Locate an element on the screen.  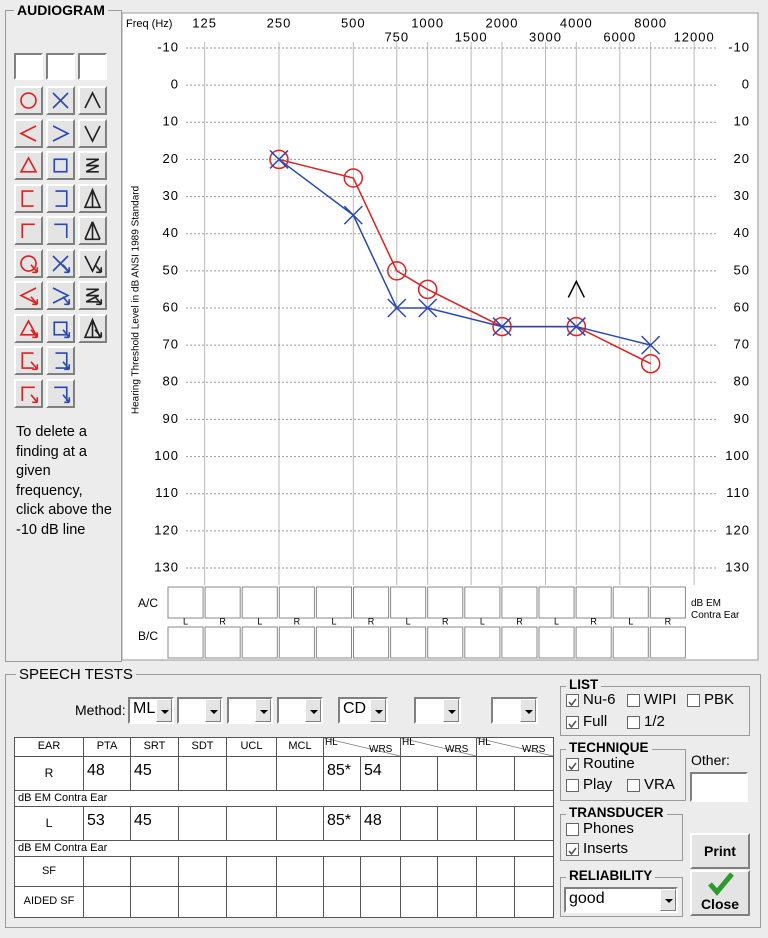
speech-title: SPEECH TESTS is located at coordinates (76, 674).